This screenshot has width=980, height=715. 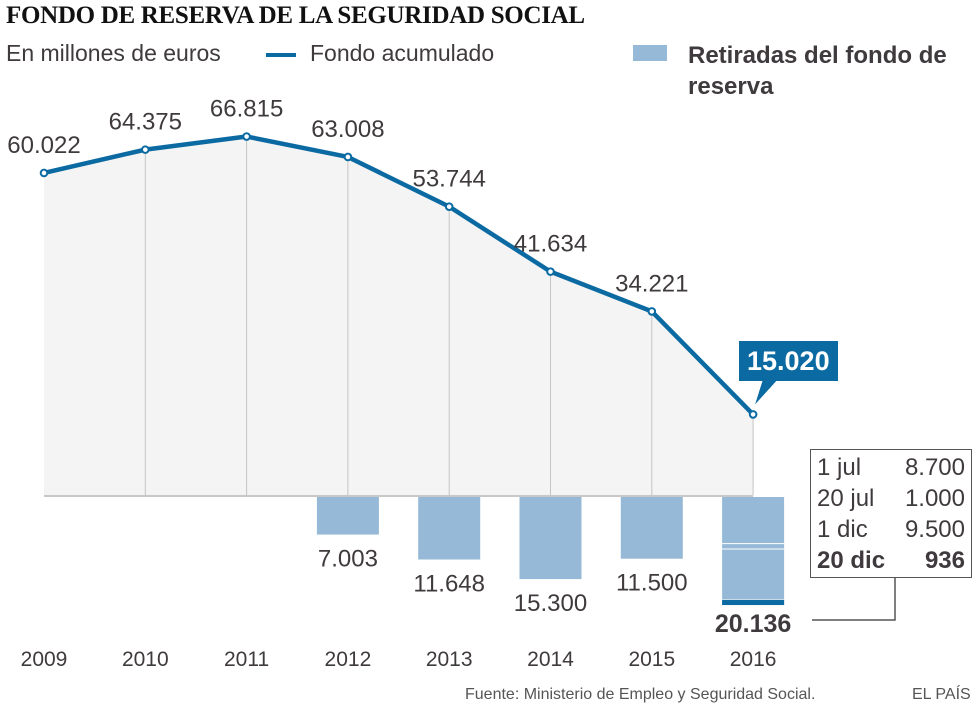 I want to click on connector-layer, so click(x=825, y=500).